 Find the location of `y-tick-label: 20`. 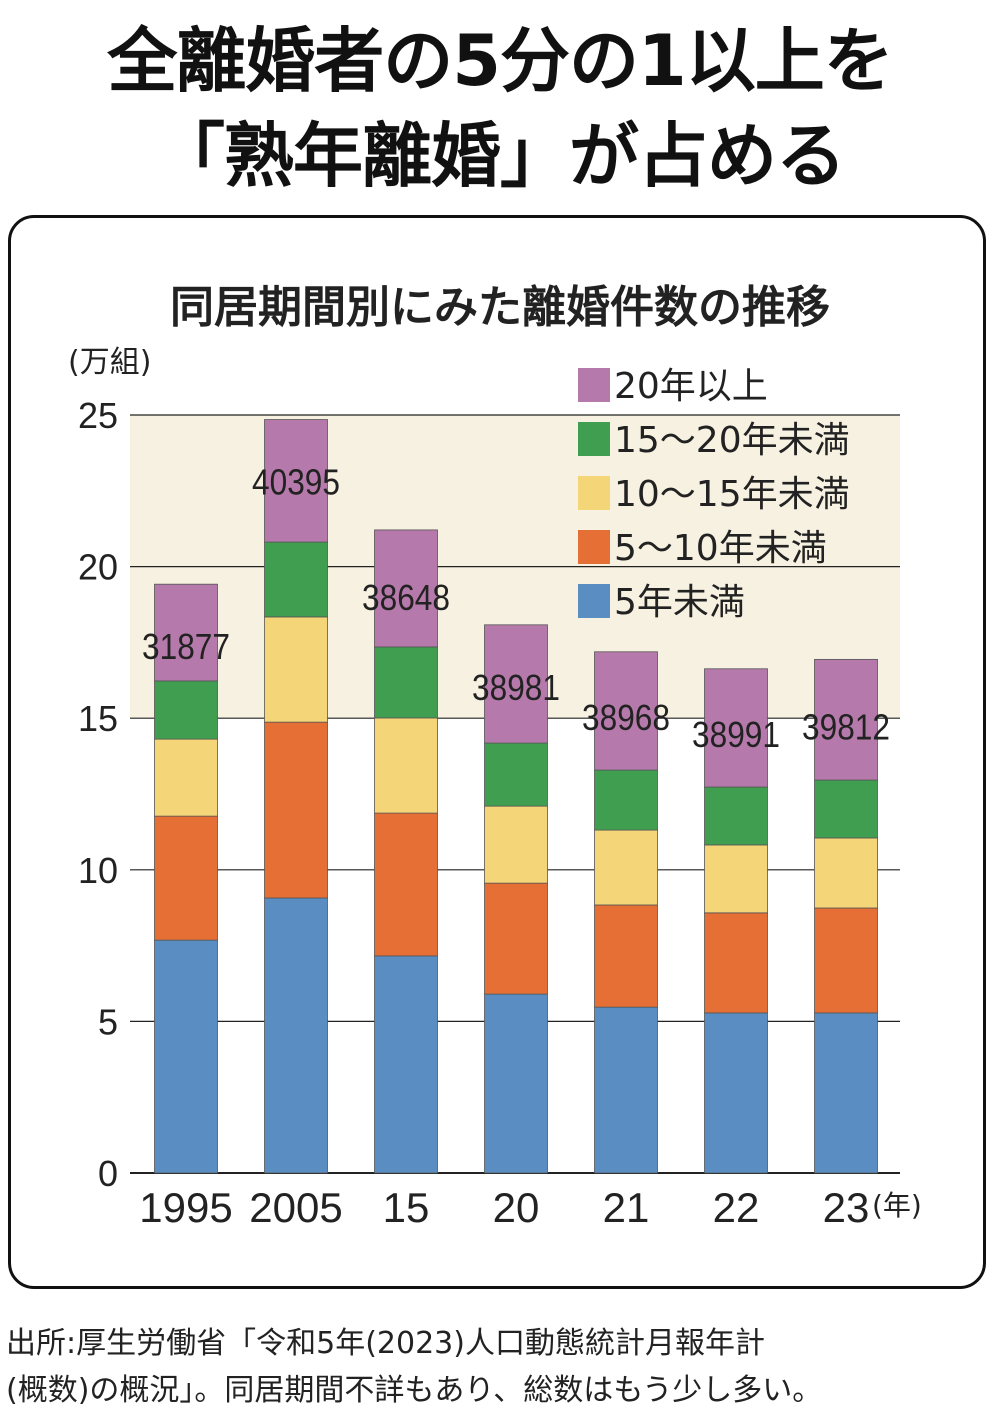

y-tick-label: 20 is located at coordinates (98, 567).